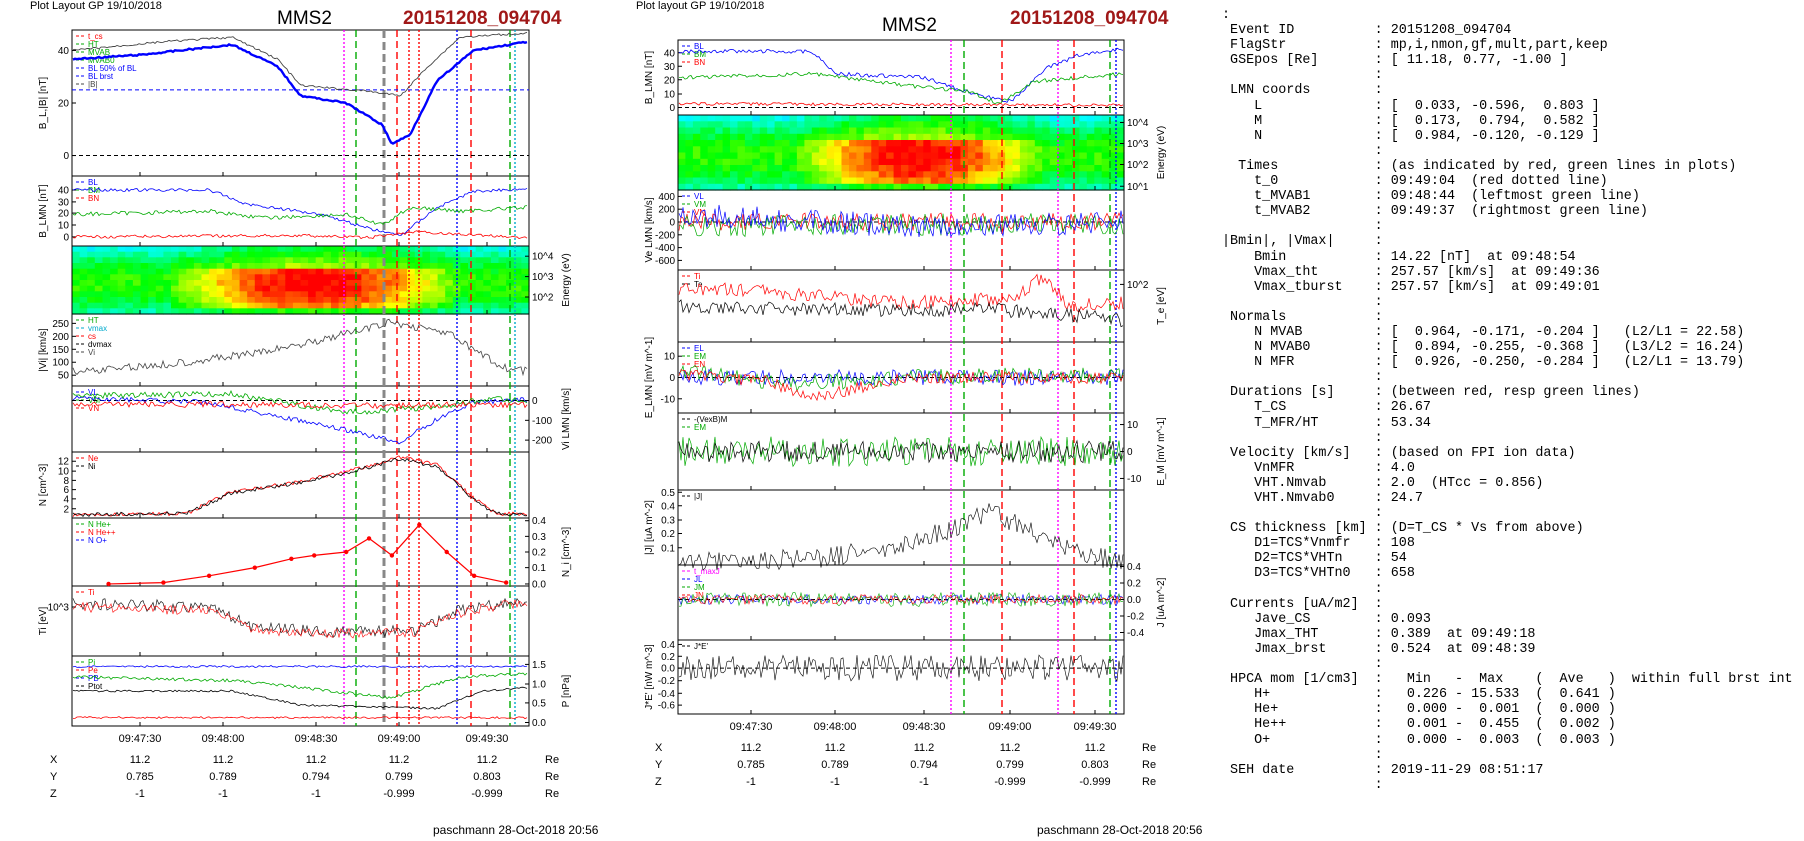  What do you see at coordinates (1415, 182) in the screenshot?
I see `info-line: t_0 : 09:49:04 (red dotted line)` at bounding box center [1415, 182].